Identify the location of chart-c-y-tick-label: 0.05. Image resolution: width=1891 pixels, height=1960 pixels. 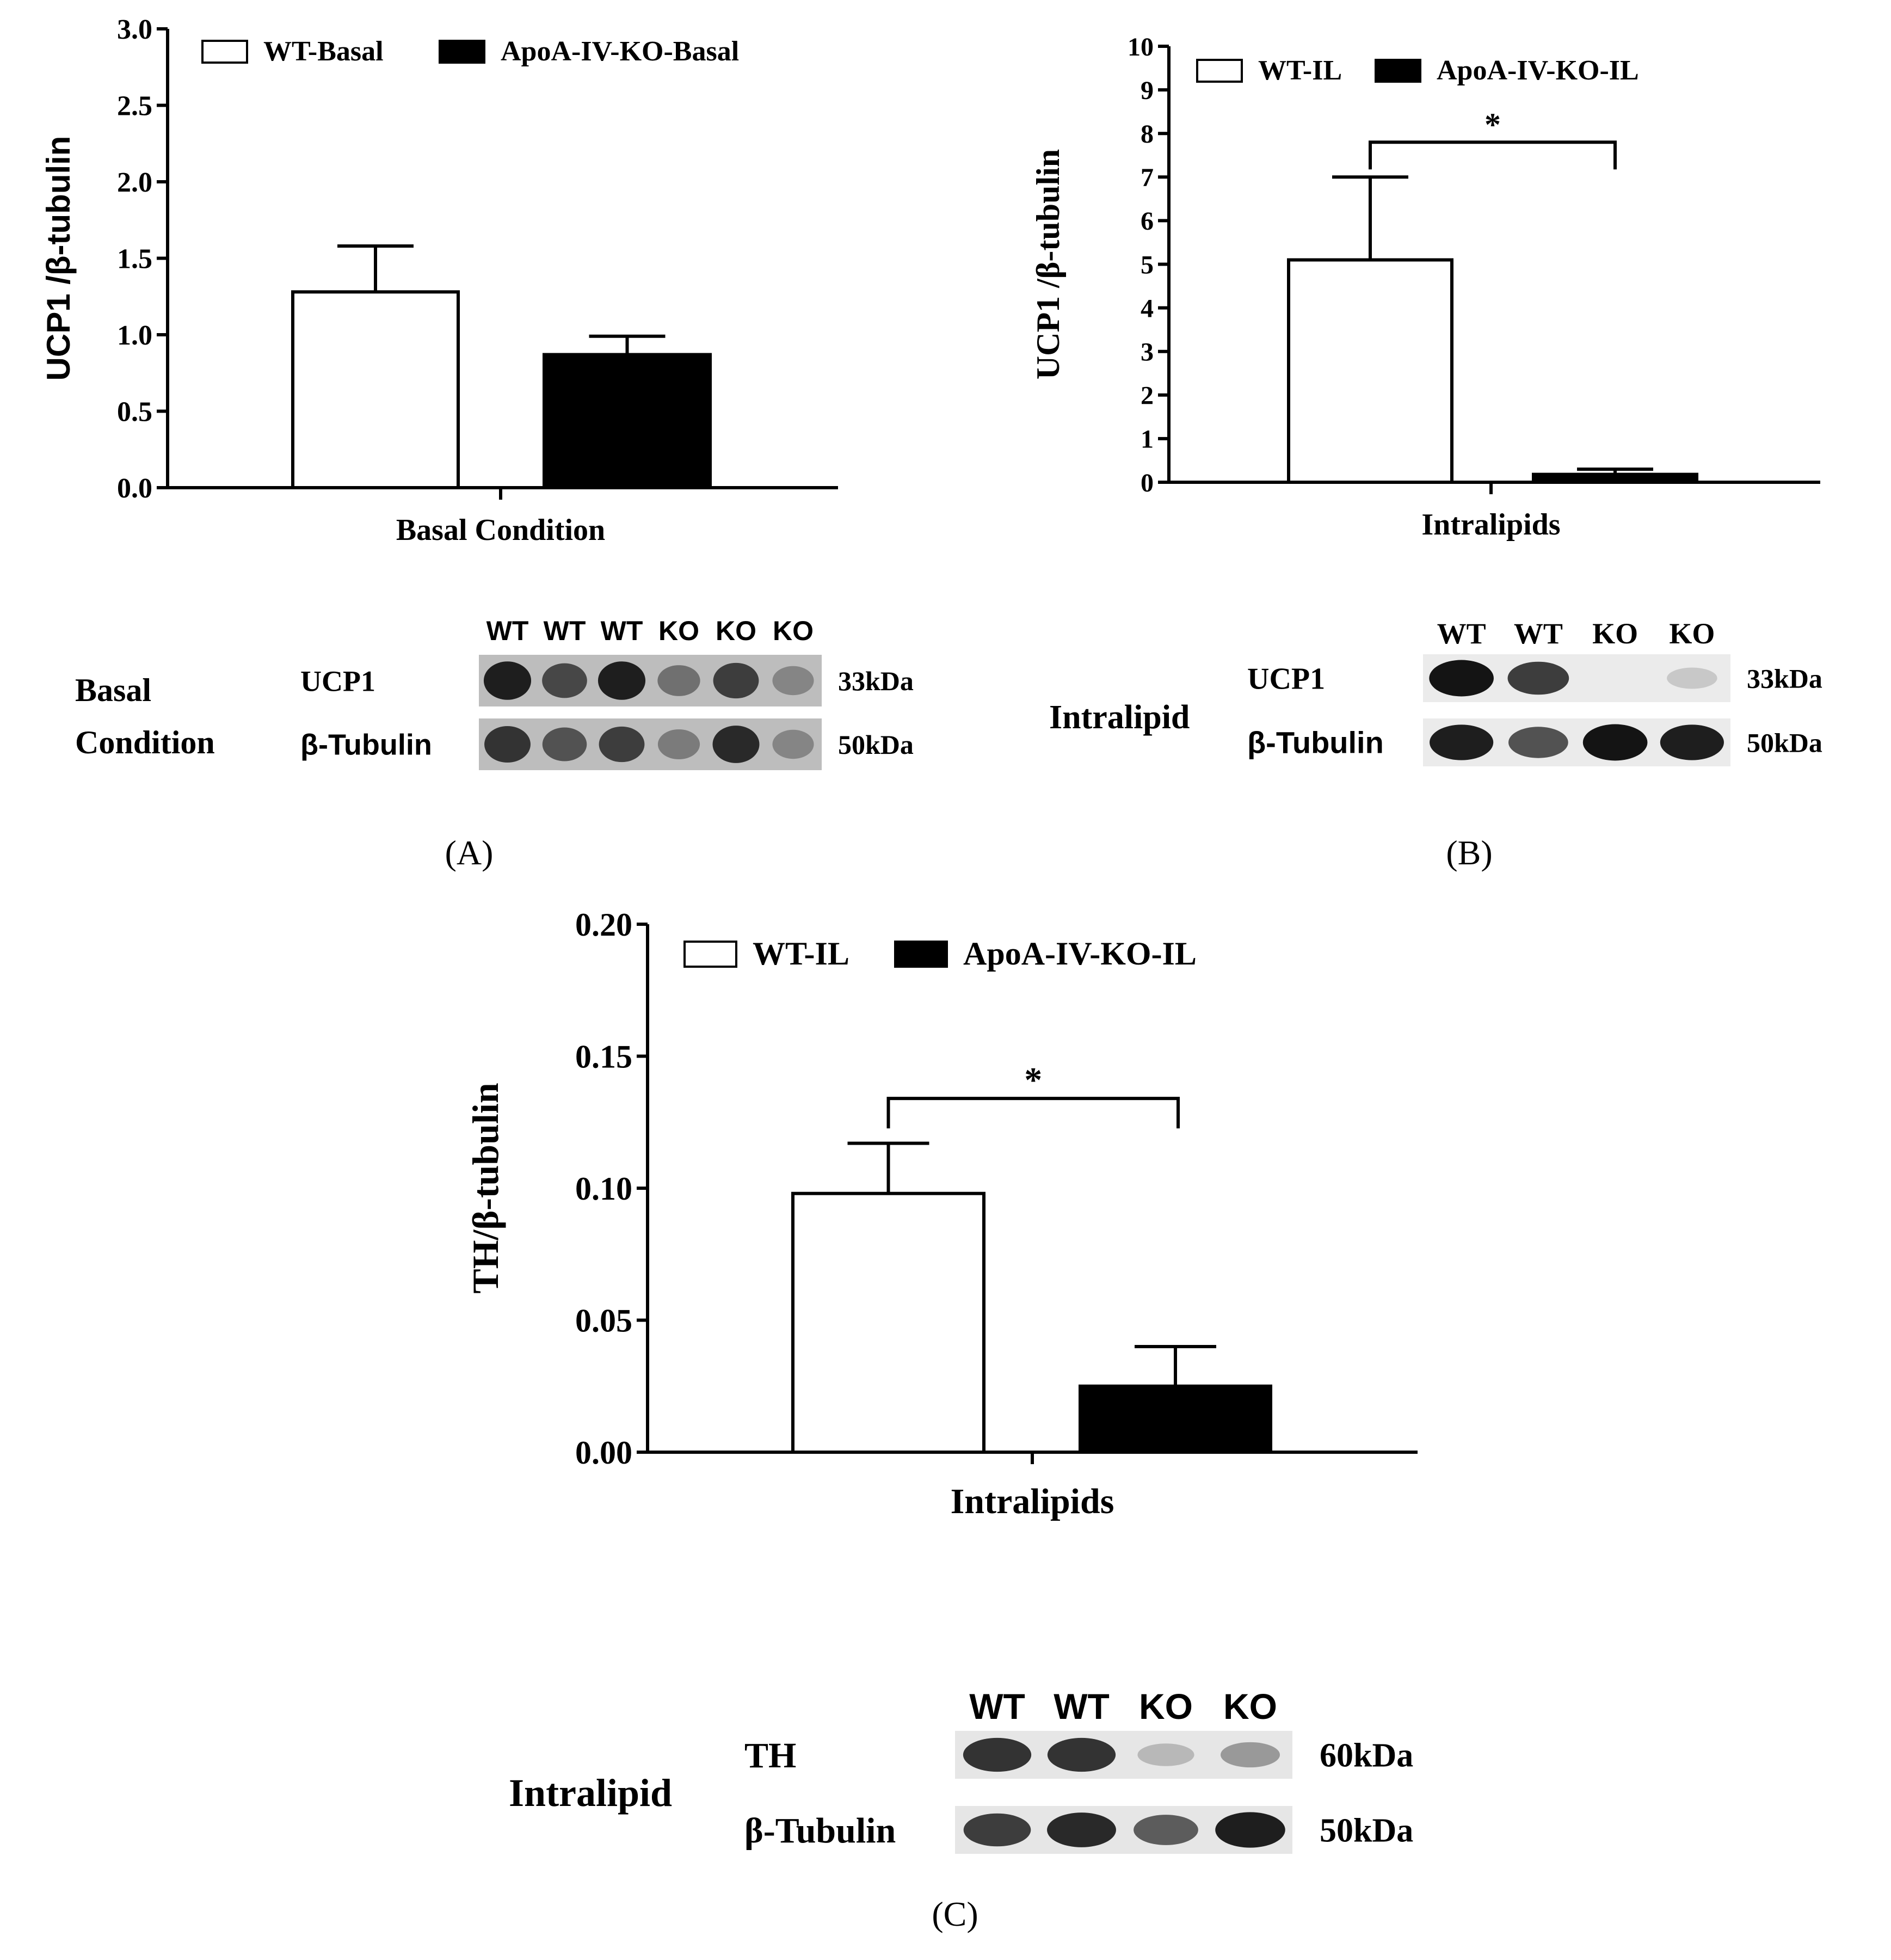
(604, 1321).